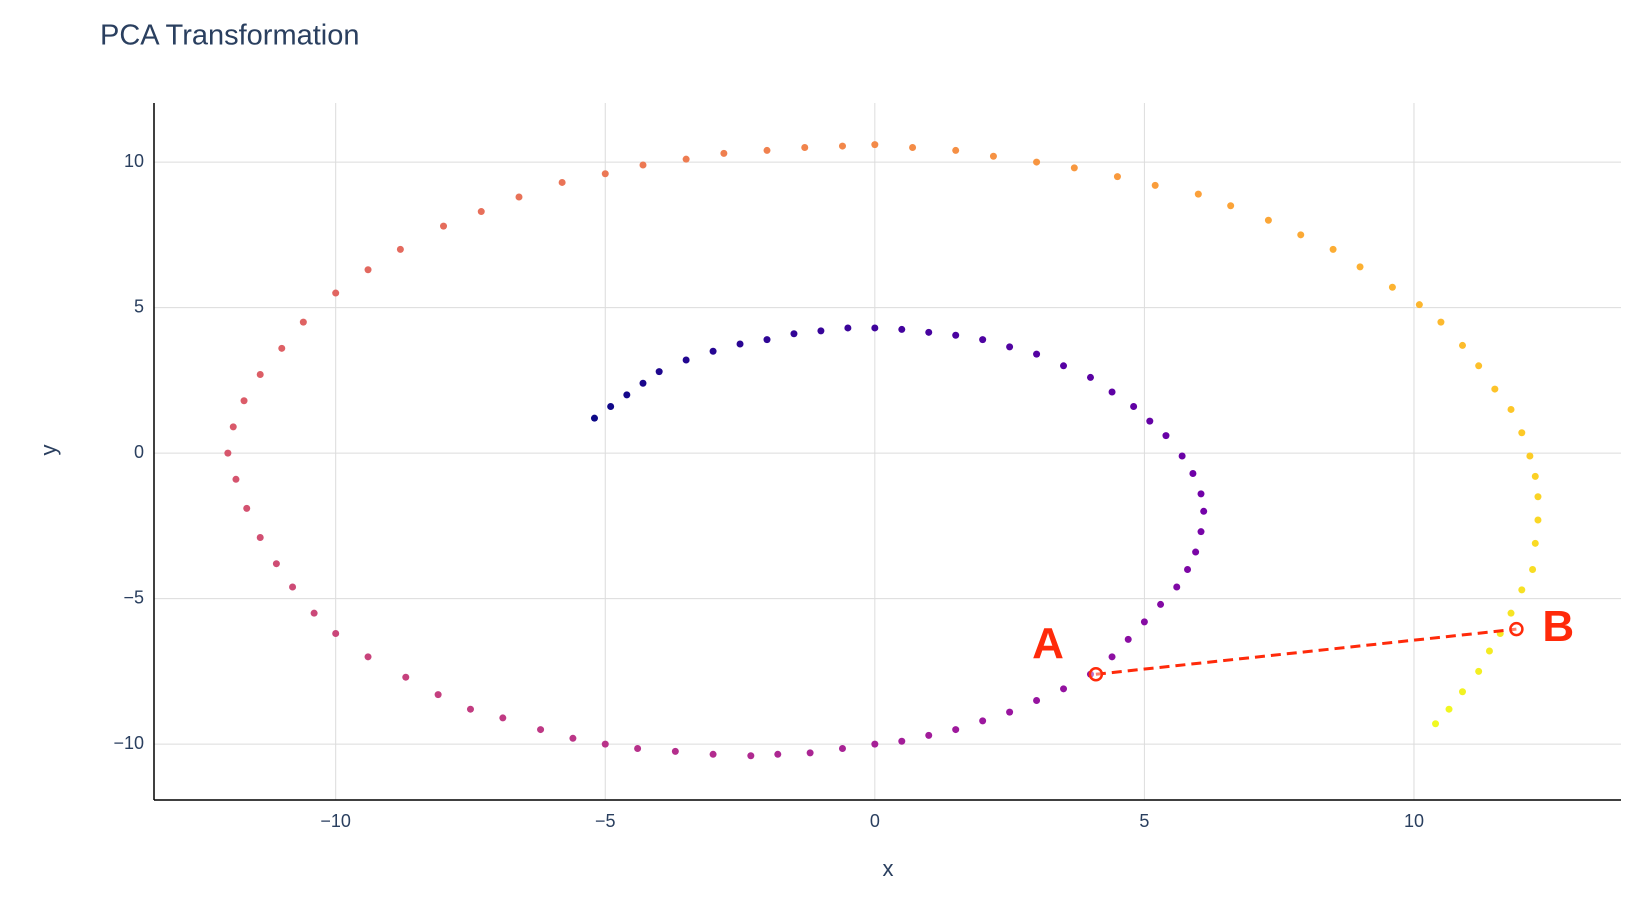 The width and height of the screenshot is (1646, 903). Describe the element at coordinates (1096, 674) in the screenshot. I see `highlight-point` at that location.